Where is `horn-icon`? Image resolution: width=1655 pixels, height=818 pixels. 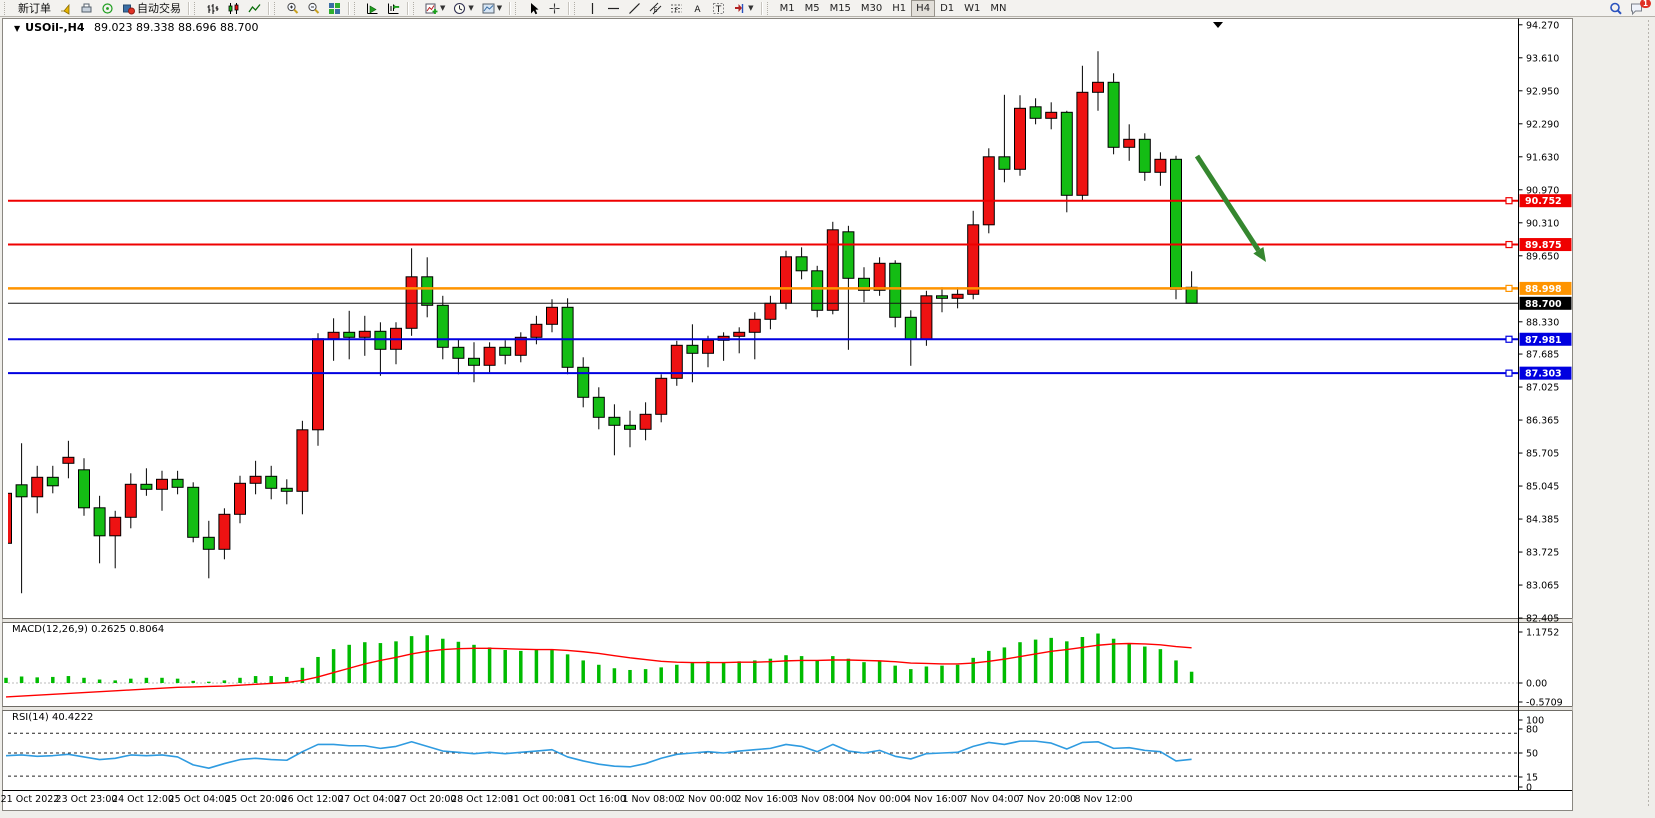 horn-icon is located at coordinates (65, 9).